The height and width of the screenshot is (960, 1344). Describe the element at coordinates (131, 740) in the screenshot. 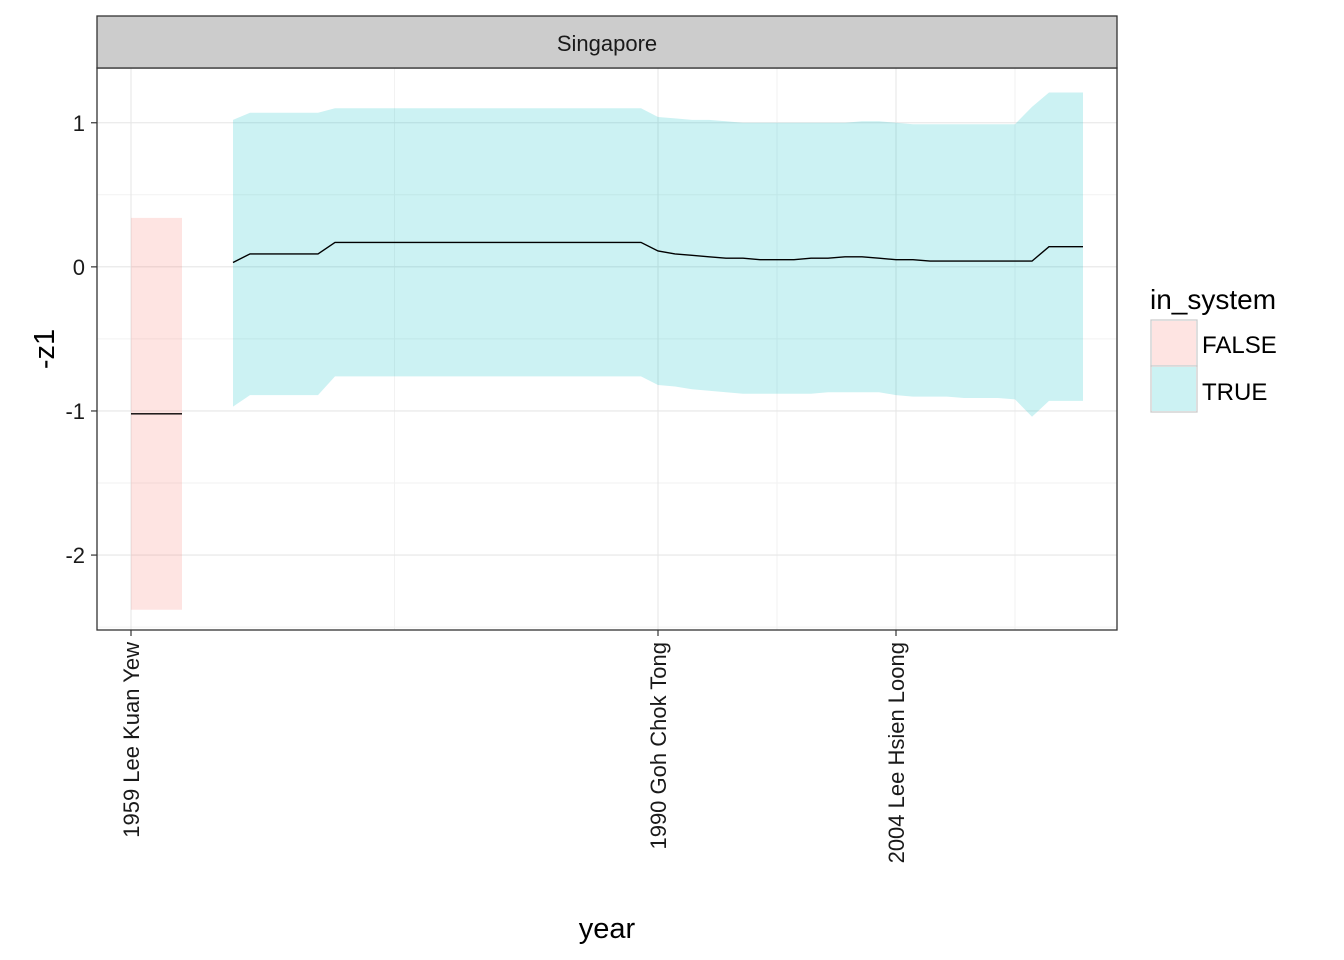

I see `x-tick-label: 1959 Lee Kuan Yew` at that location.